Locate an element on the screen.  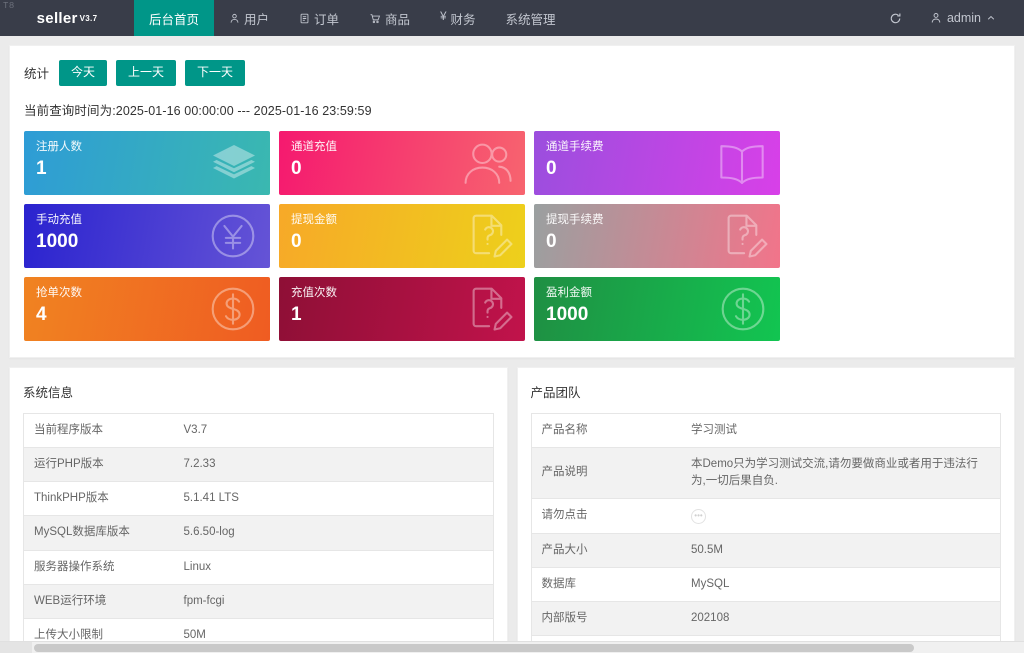
row-key: ThinkPHP版本 is located at coordinates (98, 499).